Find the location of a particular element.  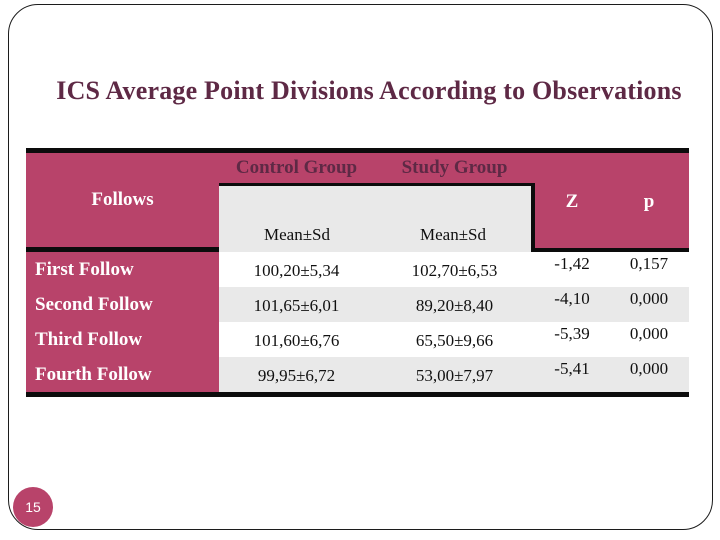

control-mean-value: 99,95±6,72 is located at coordinates (296, 374).